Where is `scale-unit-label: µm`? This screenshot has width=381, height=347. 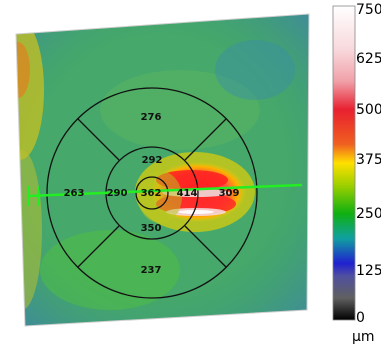 scale-unit-label: µm is located at coordinates (363, 337).